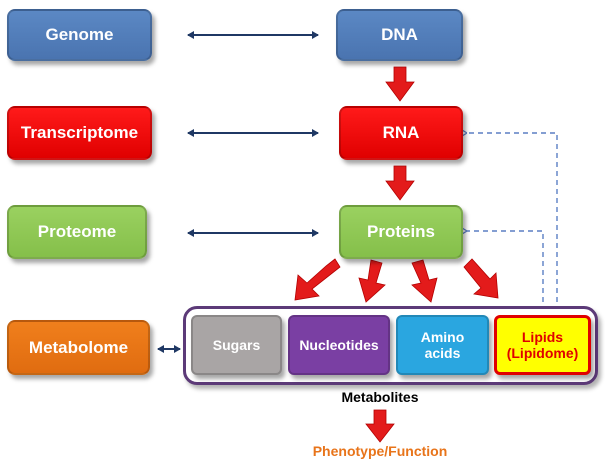 Image resolution: width=605 pixels, height=465 pixels. What do you see at coordinates (542, 353) in the screenshot?
I see `lipids-label-line2: (Lipidome)` at bounding box center [542, 353].